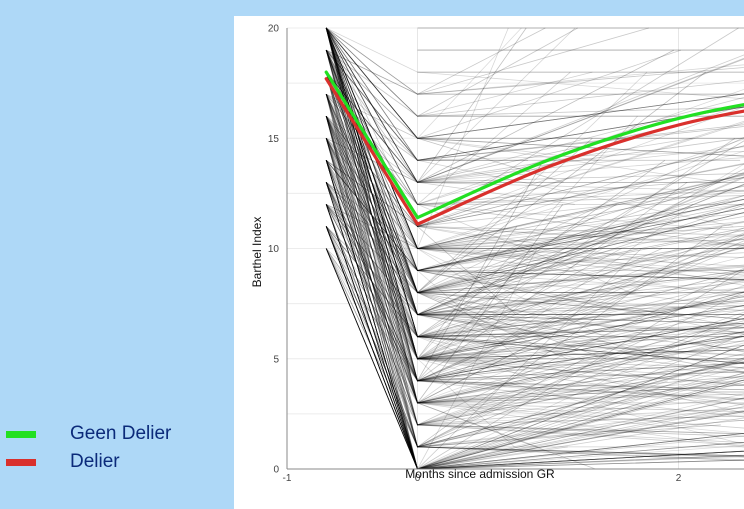 Image resolution: width=744 pixels, height=509 pixels. Describe the element at coordinates (257, 252) in the screenshot. I see `y-axis-title: Barthel Index` at that location.